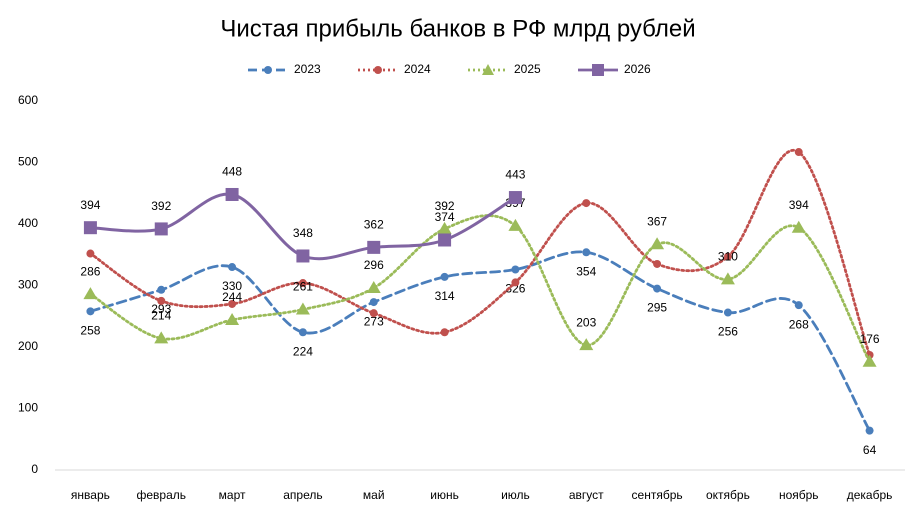 The height and width of the screenshot is (516, 922). What do you see at coordinates (457, 28) in the screenshot?
I see `chart-title: Чистая прибыль банков в РФ млрд рублей` at bounding box center [457, 28].